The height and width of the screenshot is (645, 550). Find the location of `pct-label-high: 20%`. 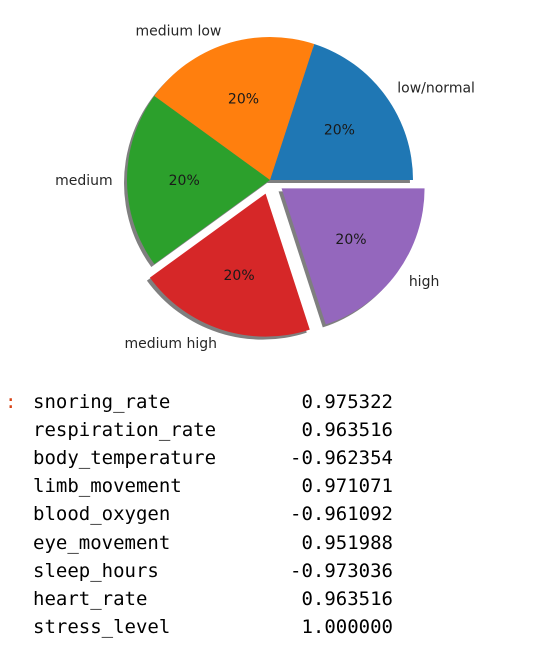

pct-label-high: 20% is located at coordinates (350, 240).